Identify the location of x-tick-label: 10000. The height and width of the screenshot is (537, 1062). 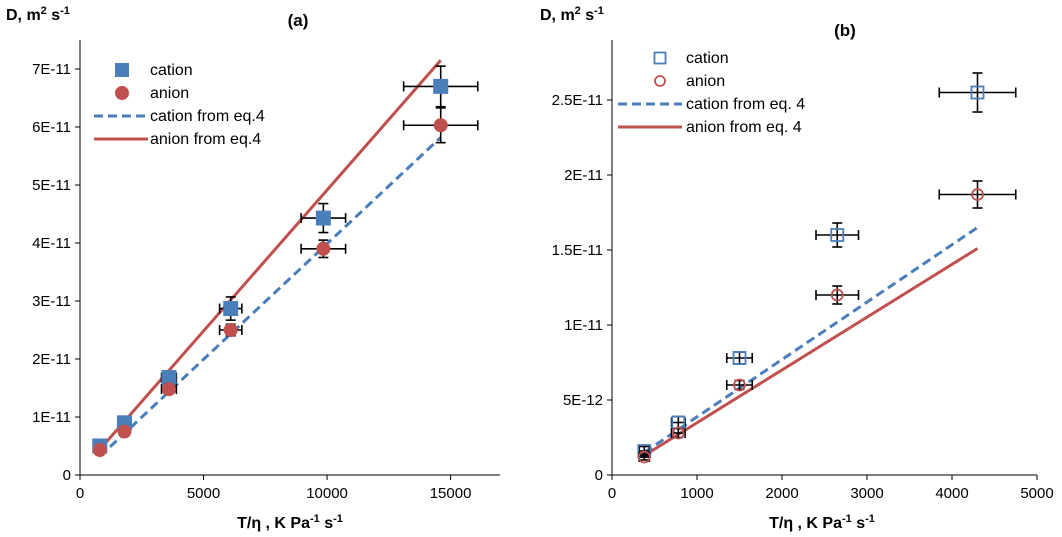
(327, 493).